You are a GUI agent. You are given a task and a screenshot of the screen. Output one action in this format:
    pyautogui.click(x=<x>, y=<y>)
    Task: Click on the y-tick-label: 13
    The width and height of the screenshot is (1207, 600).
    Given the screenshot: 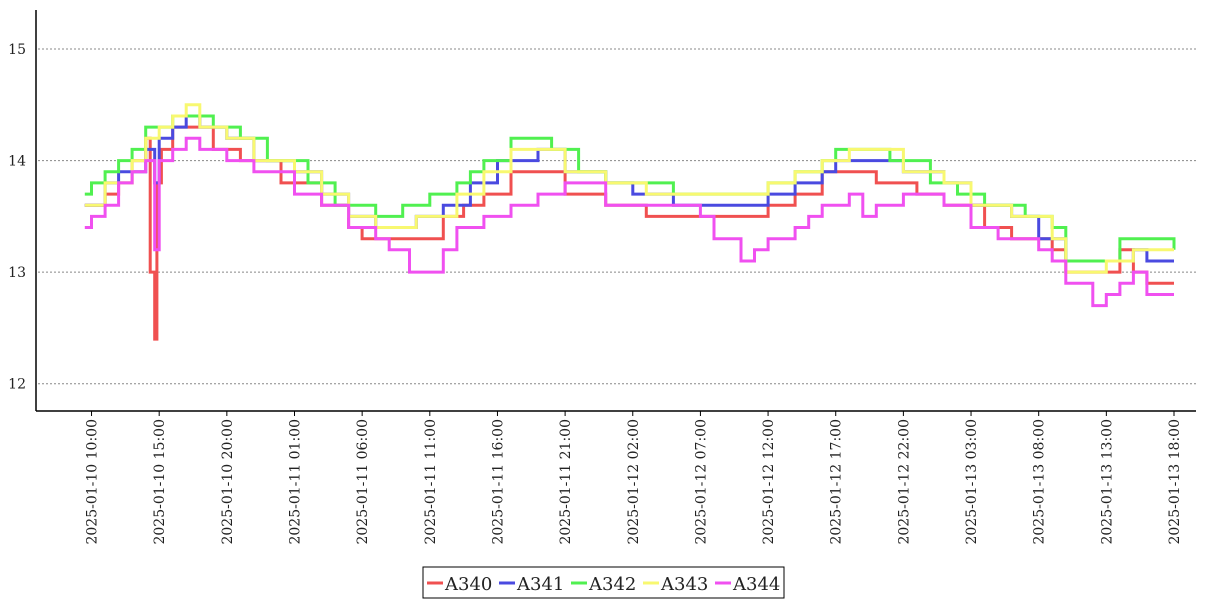 What is the action you would take?
    pyautogui.click(x=17, y=273)
    